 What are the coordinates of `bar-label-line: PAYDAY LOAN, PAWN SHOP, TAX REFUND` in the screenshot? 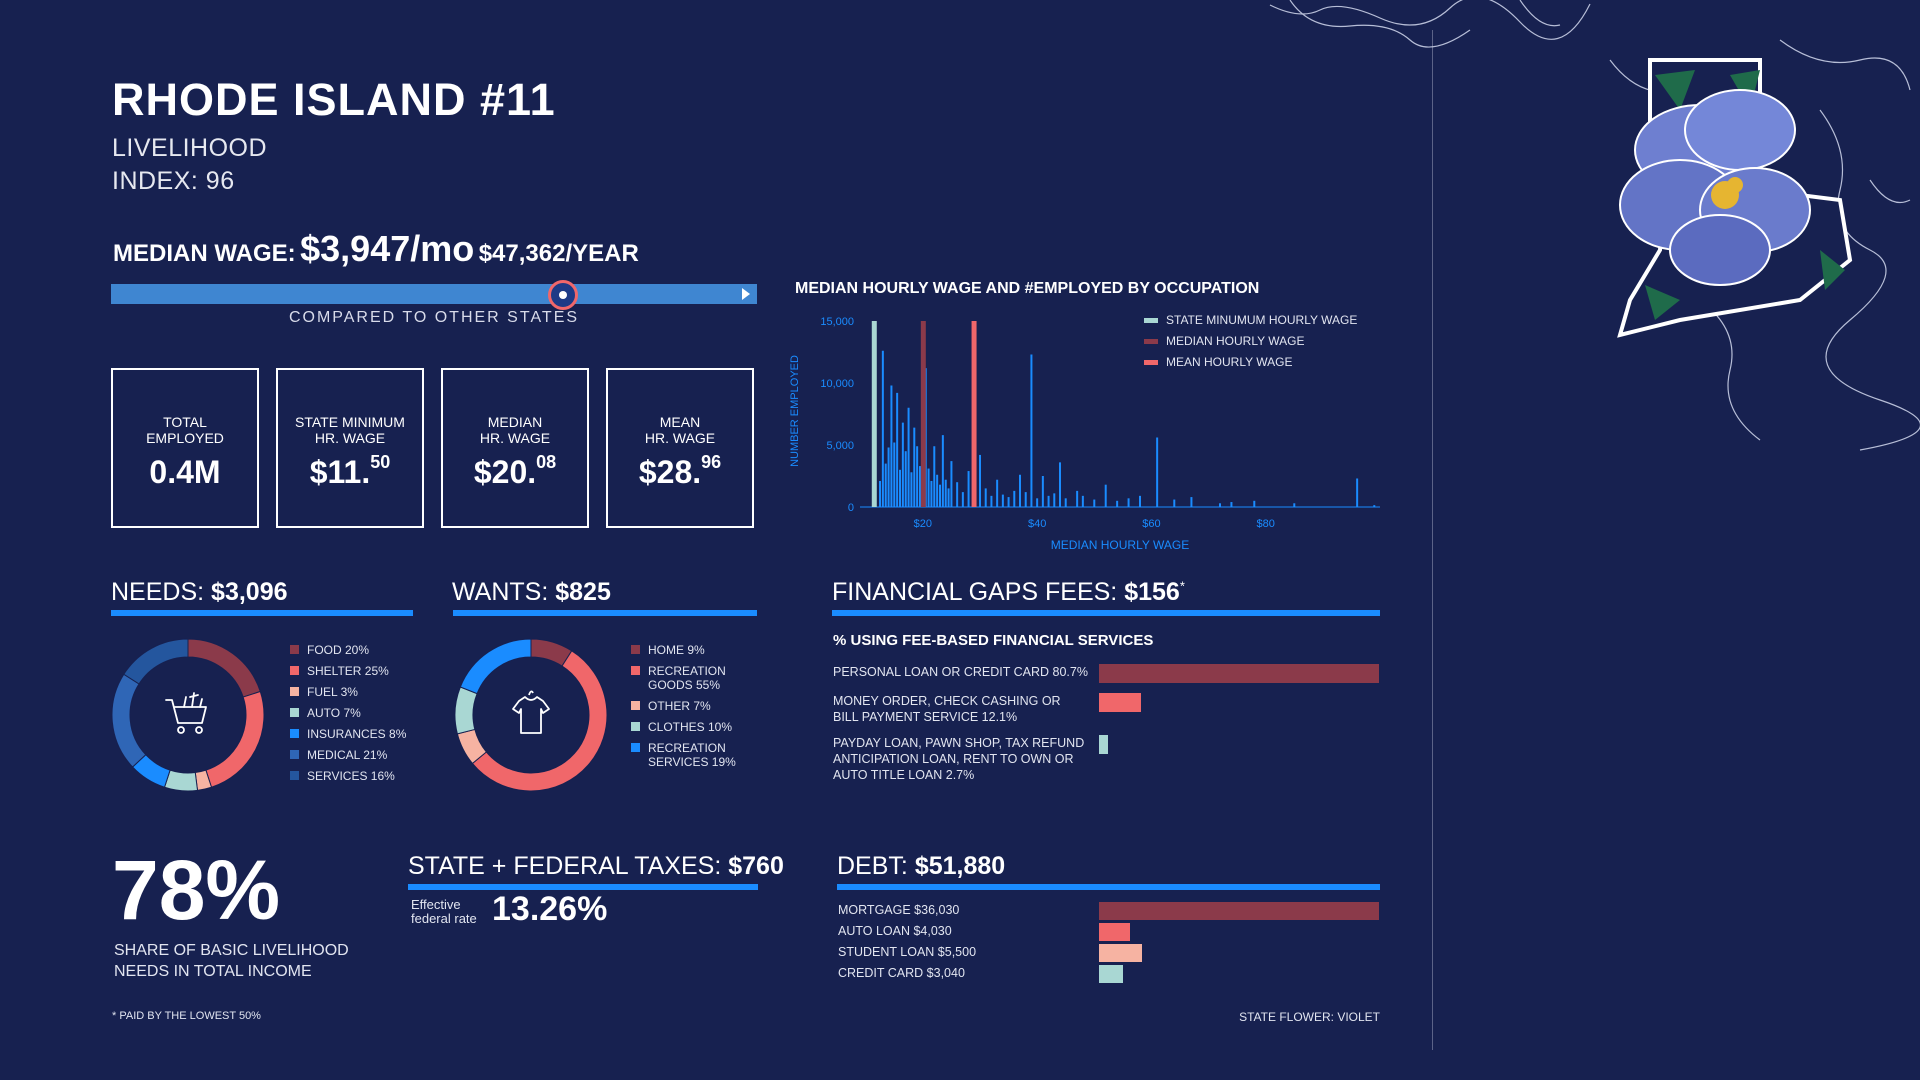 It's located at (959, 743).